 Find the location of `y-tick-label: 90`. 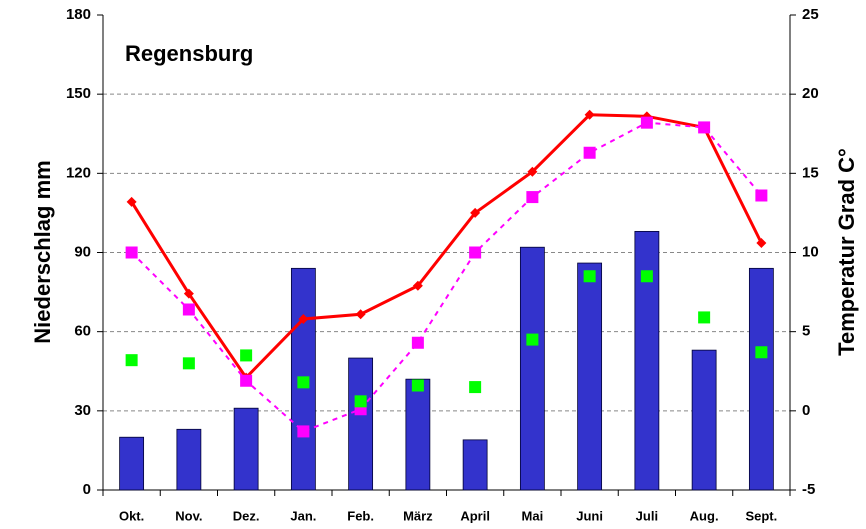

y-tick-label: 90 is located at coordinates (82, 251).